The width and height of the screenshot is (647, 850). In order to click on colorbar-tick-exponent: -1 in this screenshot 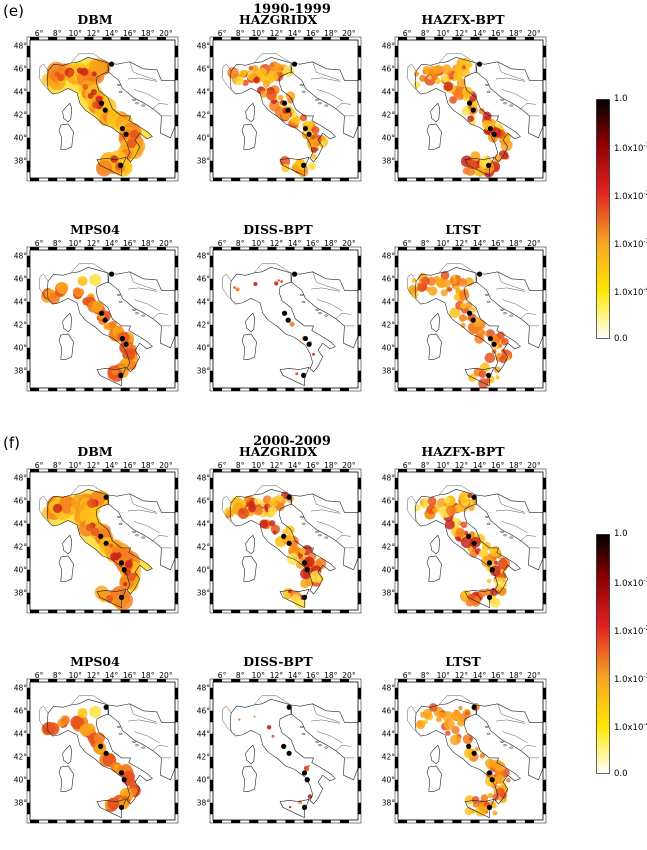, I will do `click(645, 580)`.